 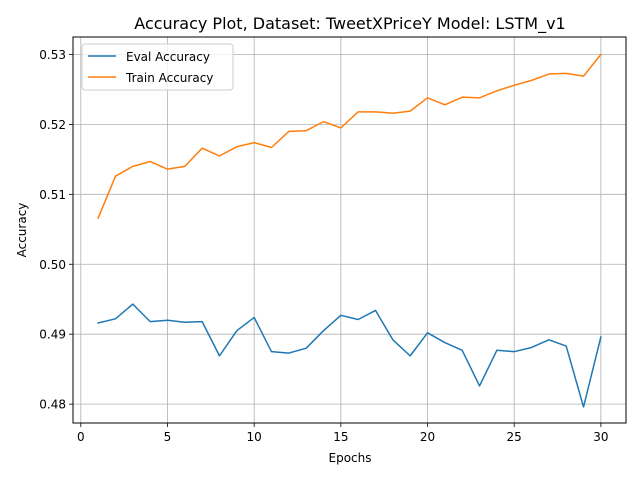 I want to click on legend-label-eval: Eval Accuracy, so click(x=168, y=57).